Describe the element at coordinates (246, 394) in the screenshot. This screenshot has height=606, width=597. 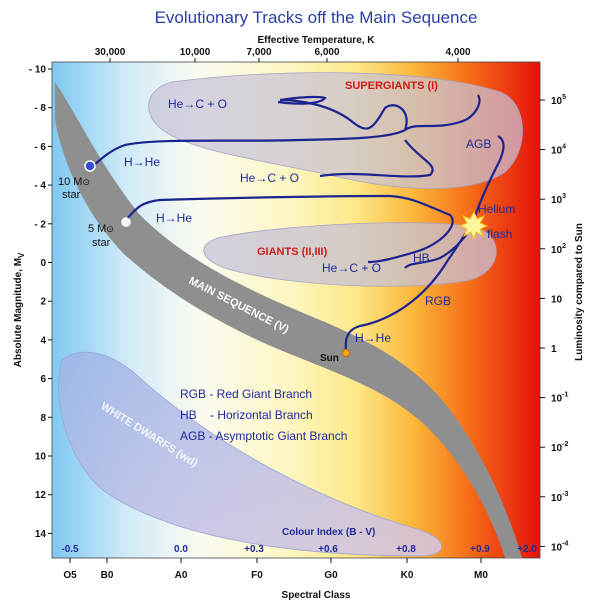
I see `legend-rgb: RGB - Red Giant Branch` at that location.